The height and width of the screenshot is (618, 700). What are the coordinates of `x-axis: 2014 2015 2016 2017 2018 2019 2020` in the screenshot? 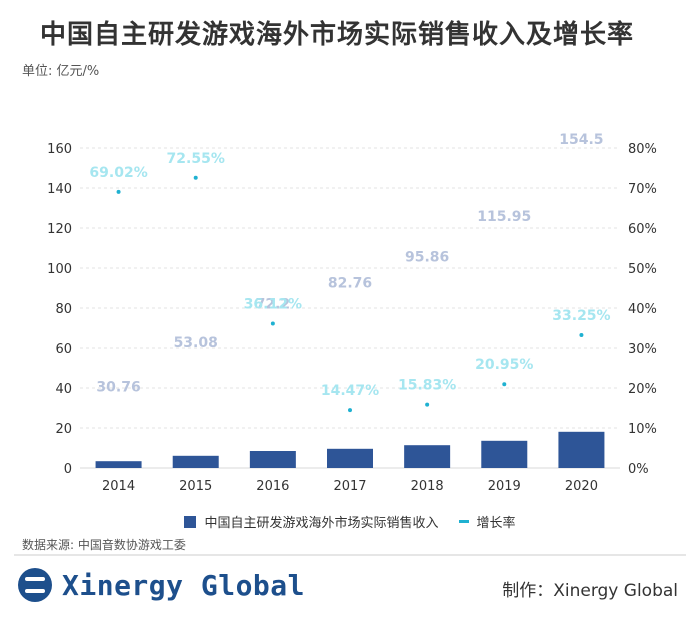 It's located at (350, 486).